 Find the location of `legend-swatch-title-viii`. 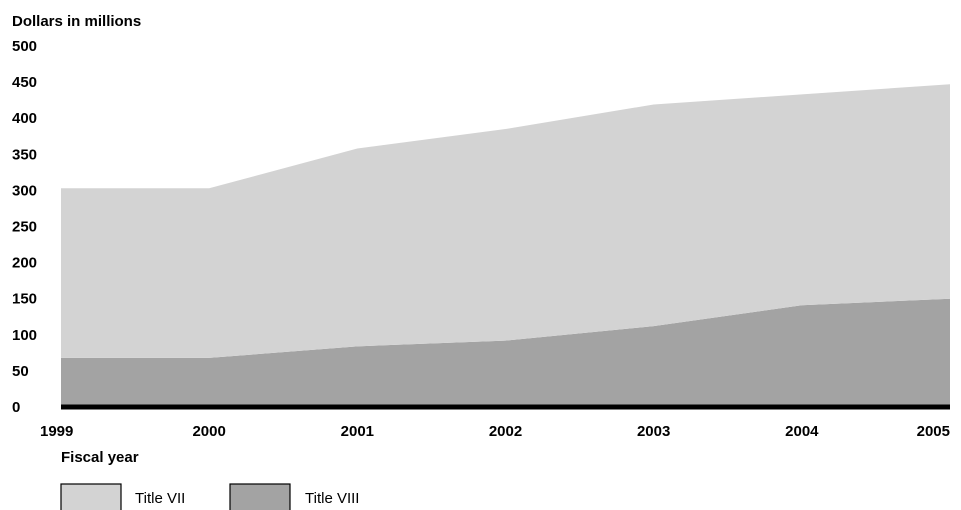

legend-swatch-title-viii is located at coordinates (260, 496).